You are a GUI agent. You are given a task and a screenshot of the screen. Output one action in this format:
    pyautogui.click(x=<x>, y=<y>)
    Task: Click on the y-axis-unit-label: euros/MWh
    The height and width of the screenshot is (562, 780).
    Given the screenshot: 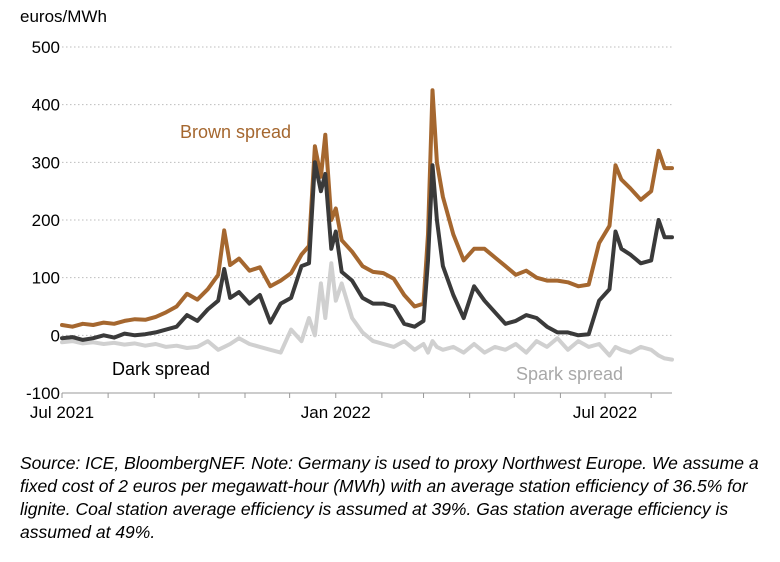 What is the action you would take?
    pyautogui.click(x=63, y=16)
    